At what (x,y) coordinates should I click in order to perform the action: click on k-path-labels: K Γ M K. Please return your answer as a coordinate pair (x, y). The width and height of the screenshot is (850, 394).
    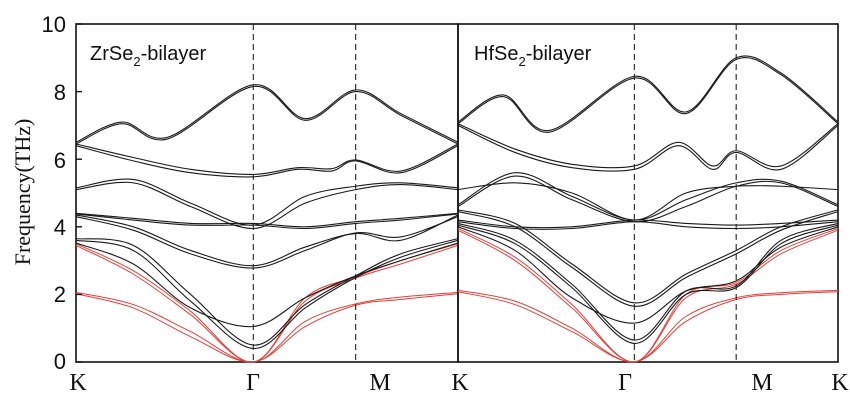
    Looking at the image, I should click on (650, 382).